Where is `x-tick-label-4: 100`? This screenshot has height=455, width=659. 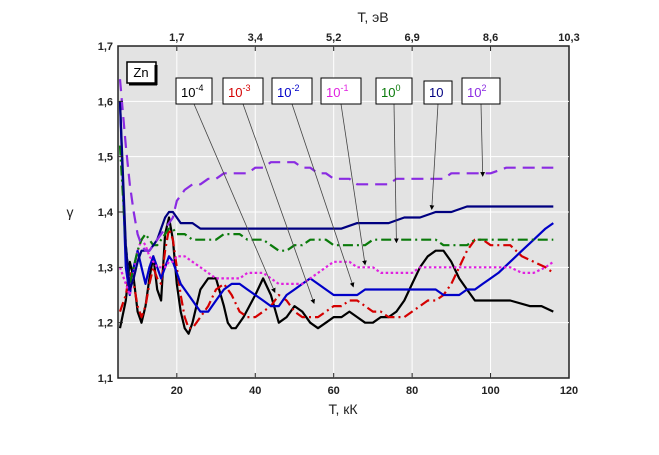
x-tick-label-4: 100 is located at coordinates (490, 391).